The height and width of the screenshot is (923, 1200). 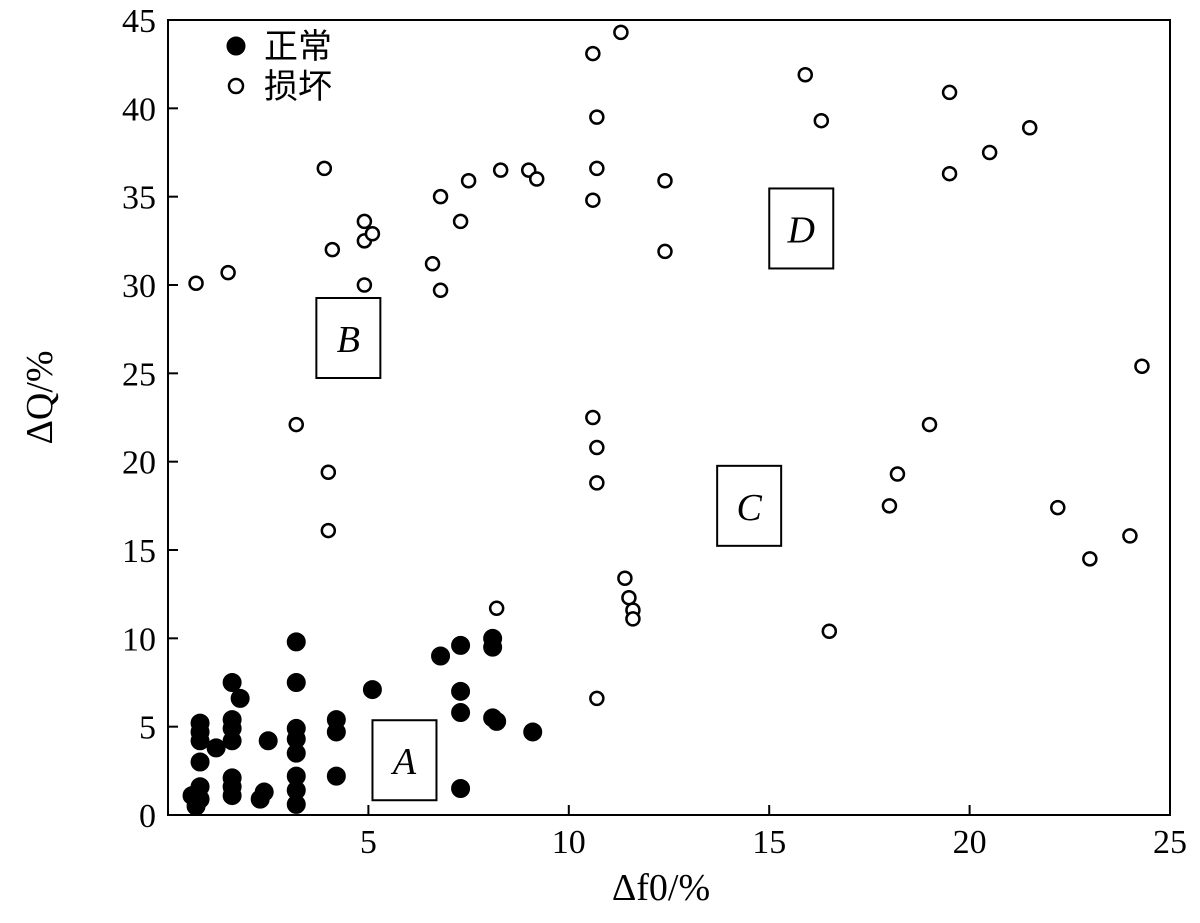 I want to click on region-label-d: D, so click(x=801, y=230).